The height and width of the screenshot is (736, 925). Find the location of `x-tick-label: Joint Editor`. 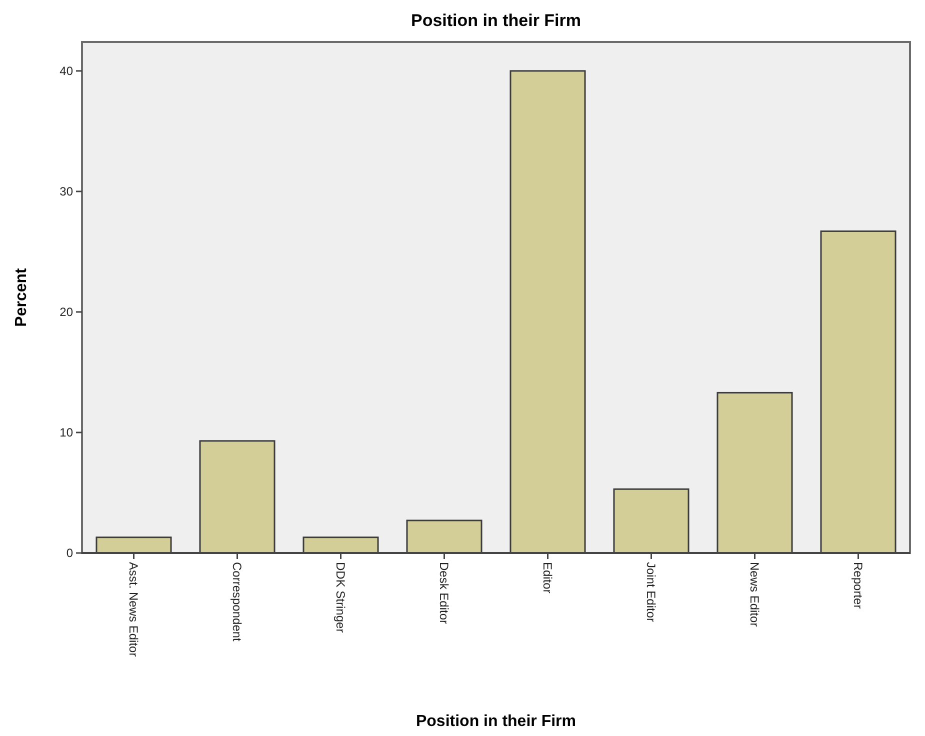

x-tick-label: Joint Editor is located at coordinates (651, 592).